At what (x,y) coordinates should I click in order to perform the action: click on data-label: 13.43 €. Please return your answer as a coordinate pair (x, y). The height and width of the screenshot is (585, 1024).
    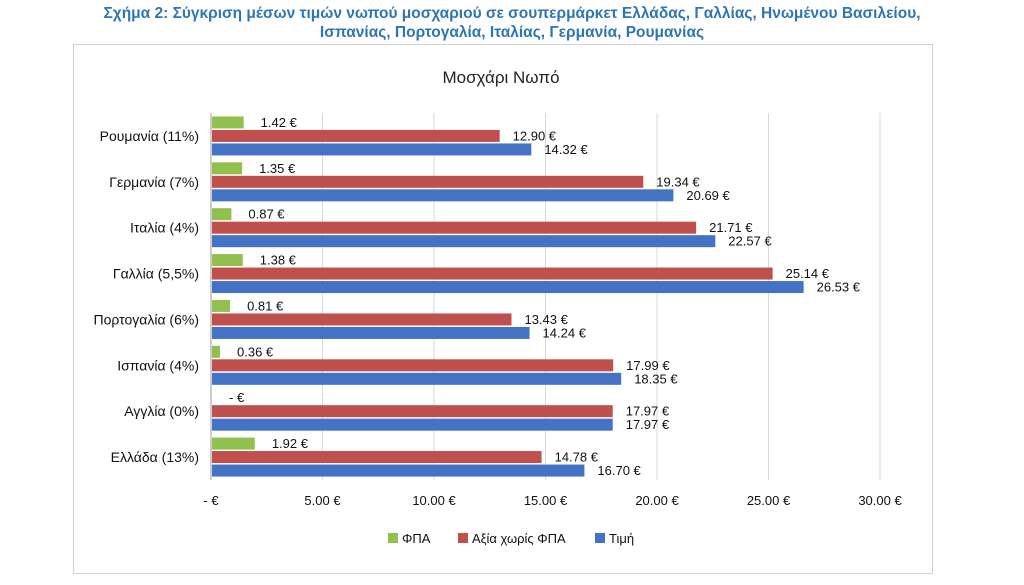
    Looking at the image, I should click on (546, 319).